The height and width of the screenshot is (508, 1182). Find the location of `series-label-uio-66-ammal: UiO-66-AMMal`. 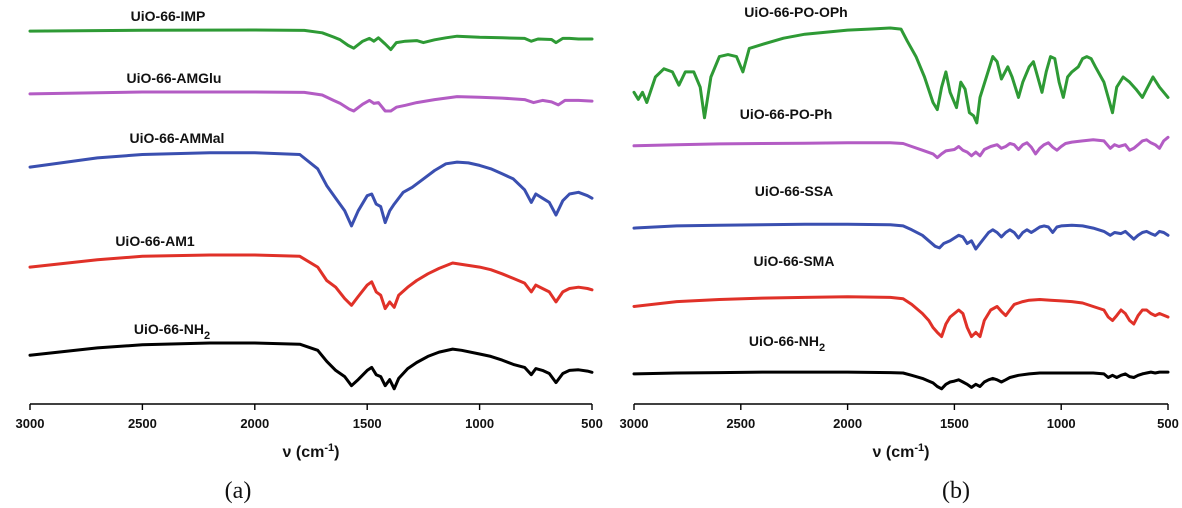

series-label-uio-66-ammal: UiO-66-AMMal is located at coordinates (177, 138).